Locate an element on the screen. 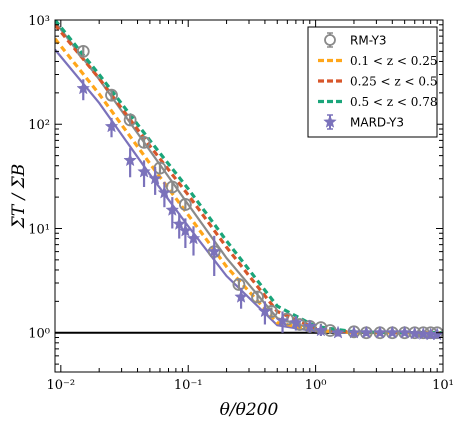 The height and width of the screenshot is (436, 464). x-tick-label: 10⁻¹ is located at coordinates (188, 385).